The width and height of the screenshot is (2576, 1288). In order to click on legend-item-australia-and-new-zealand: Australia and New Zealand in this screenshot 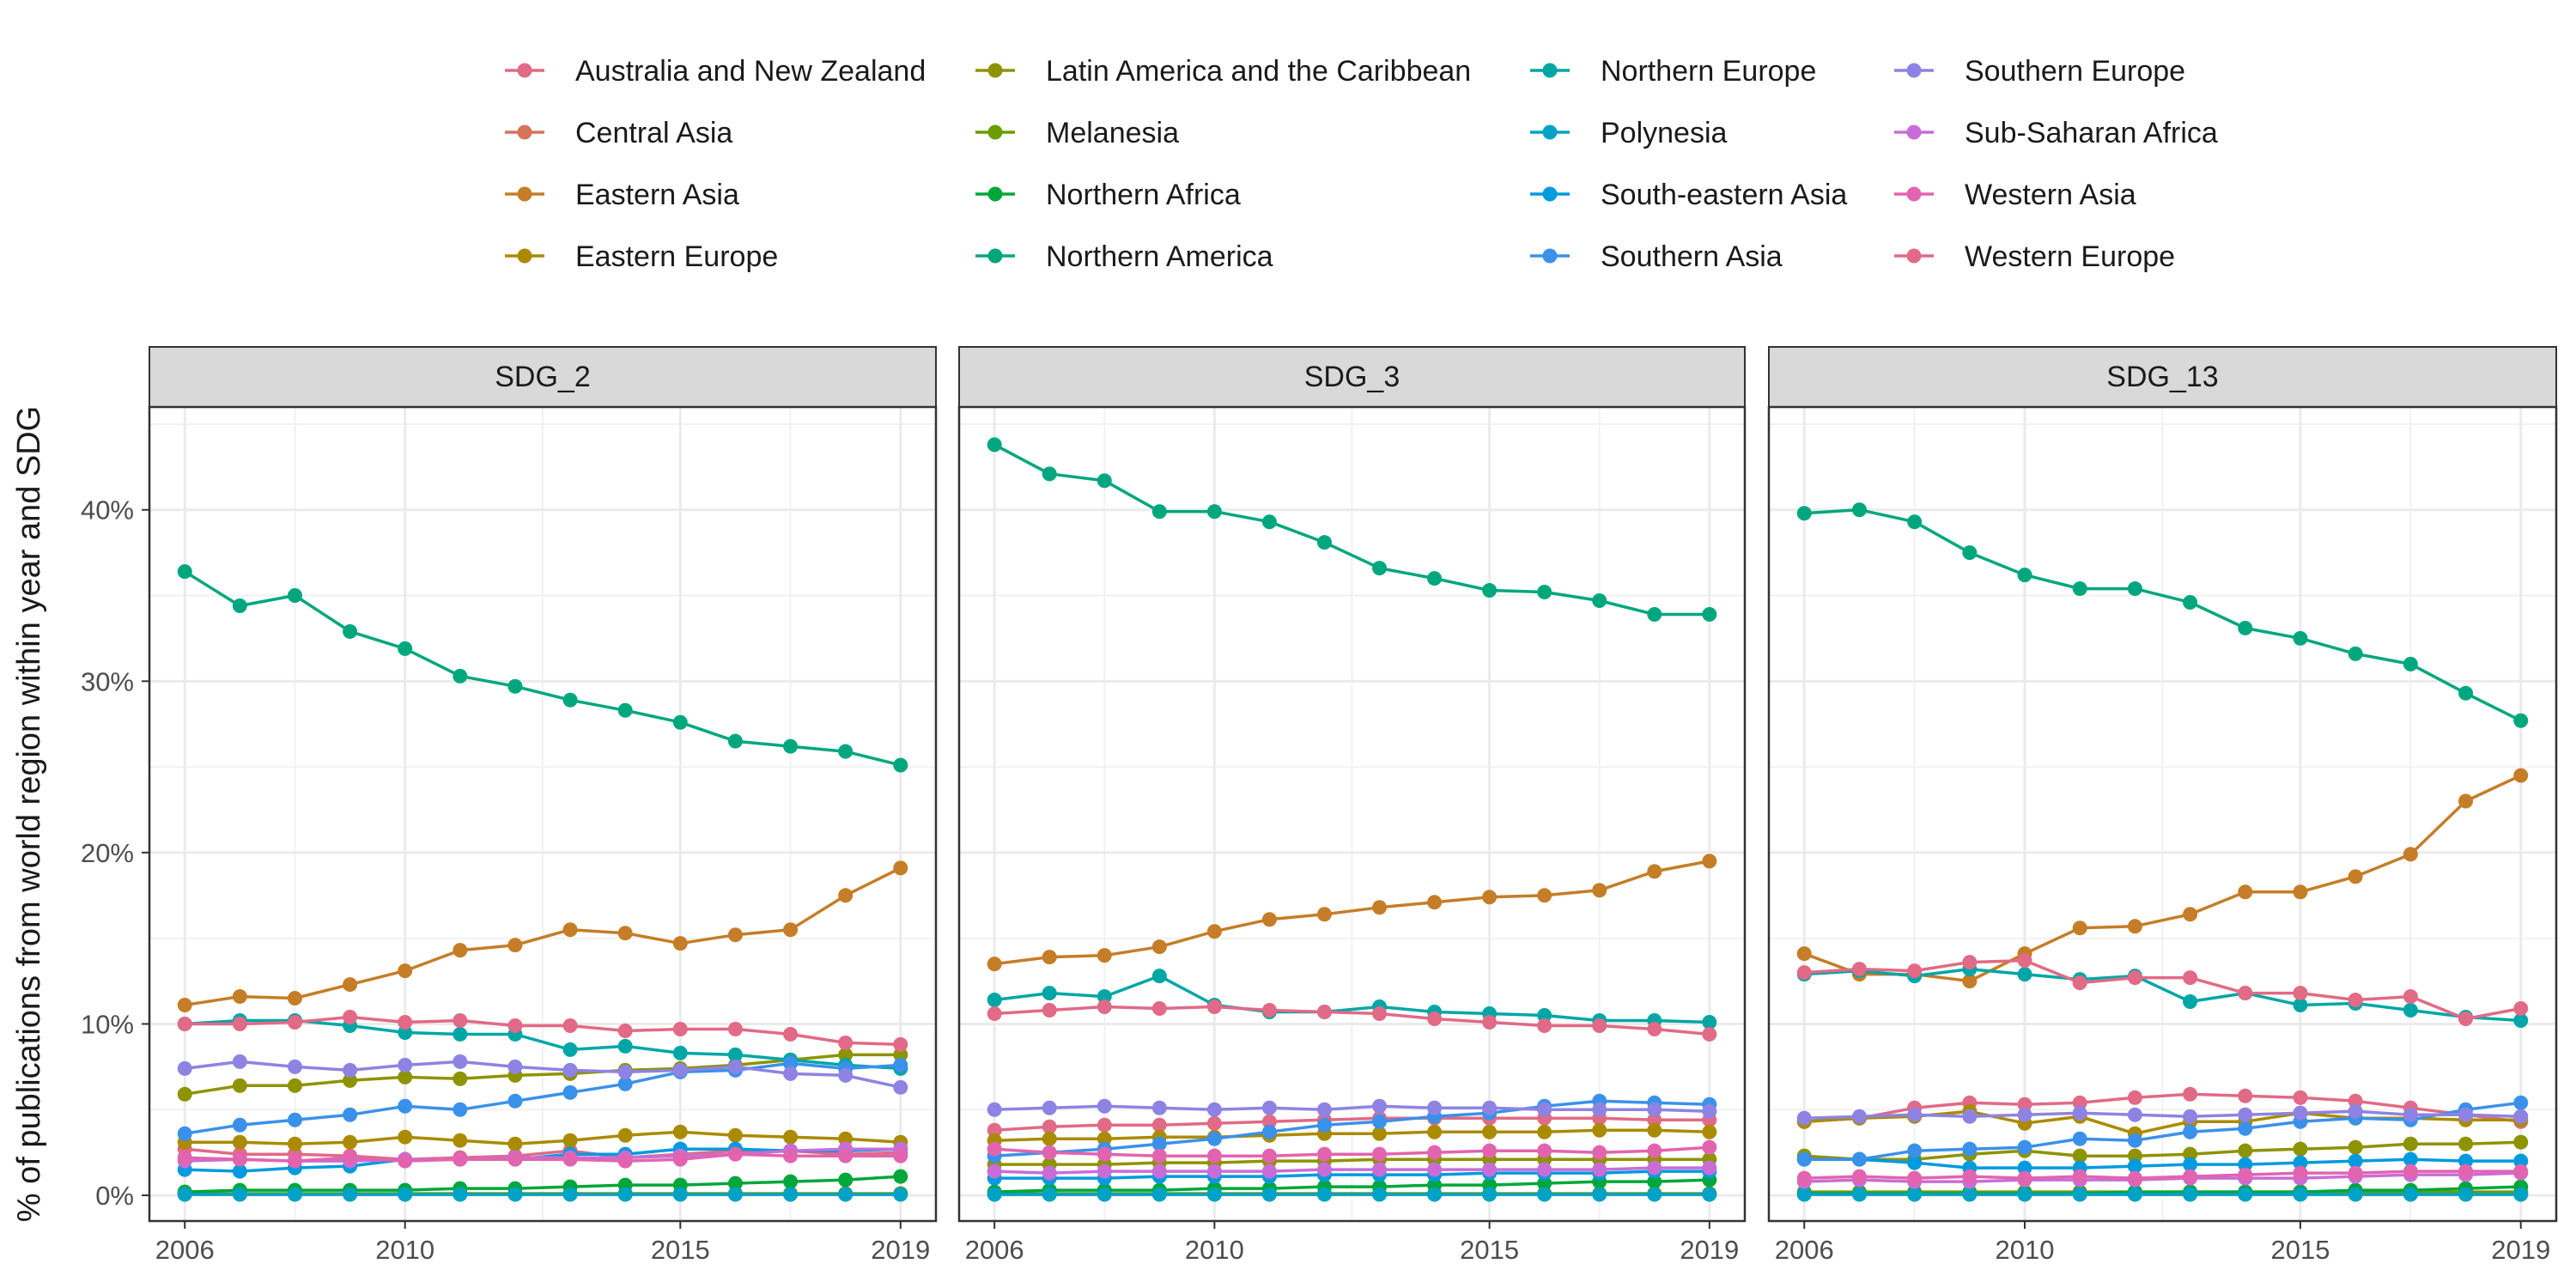, I will do `click(715, 71)`.